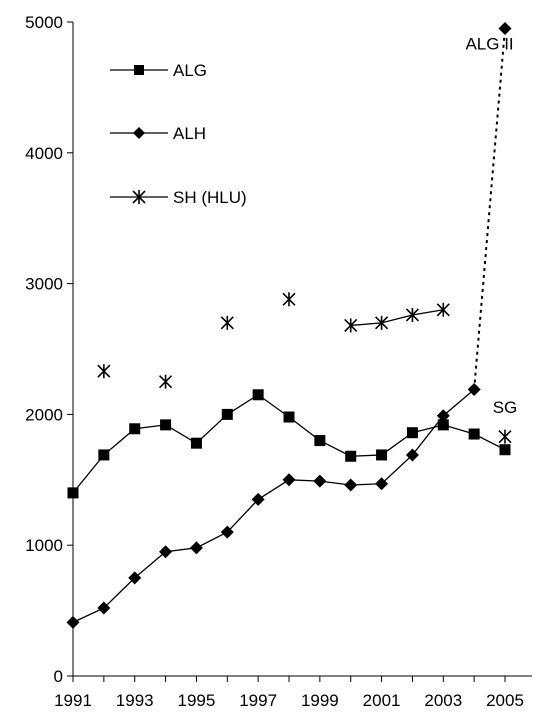  Describe the element at coordinates (397, 318) in the screenshot. I see `series-sh-line` at that location.